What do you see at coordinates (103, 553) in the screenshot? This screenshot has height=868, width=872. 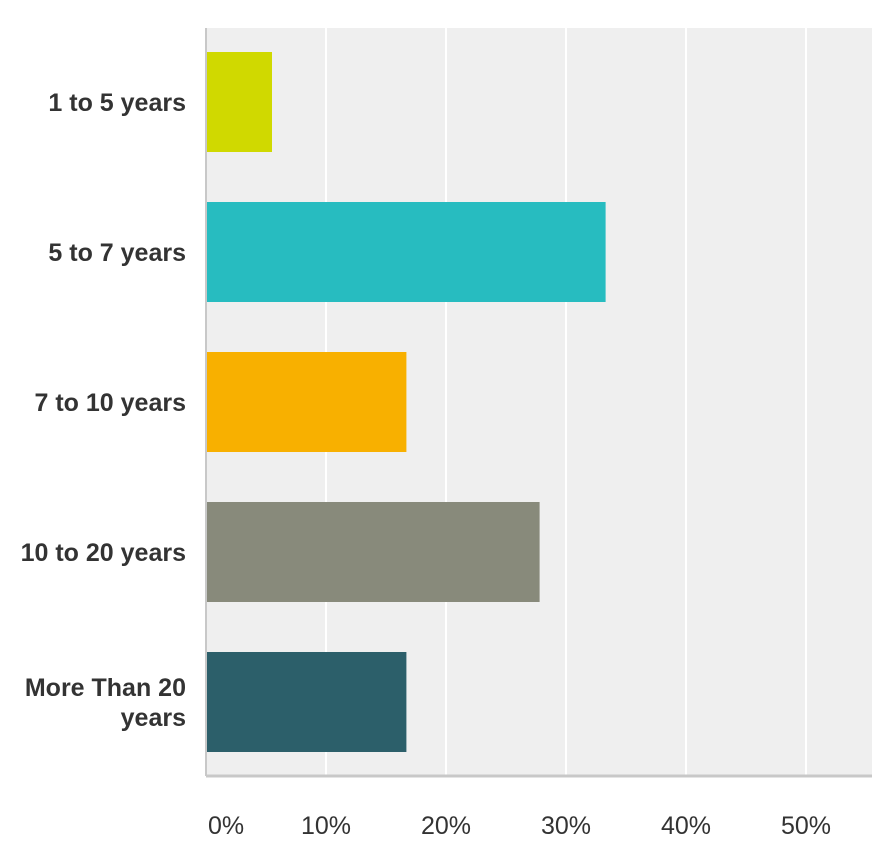 I see `category-label-3: 10 to 20 years` at bounding box center [103, 553].